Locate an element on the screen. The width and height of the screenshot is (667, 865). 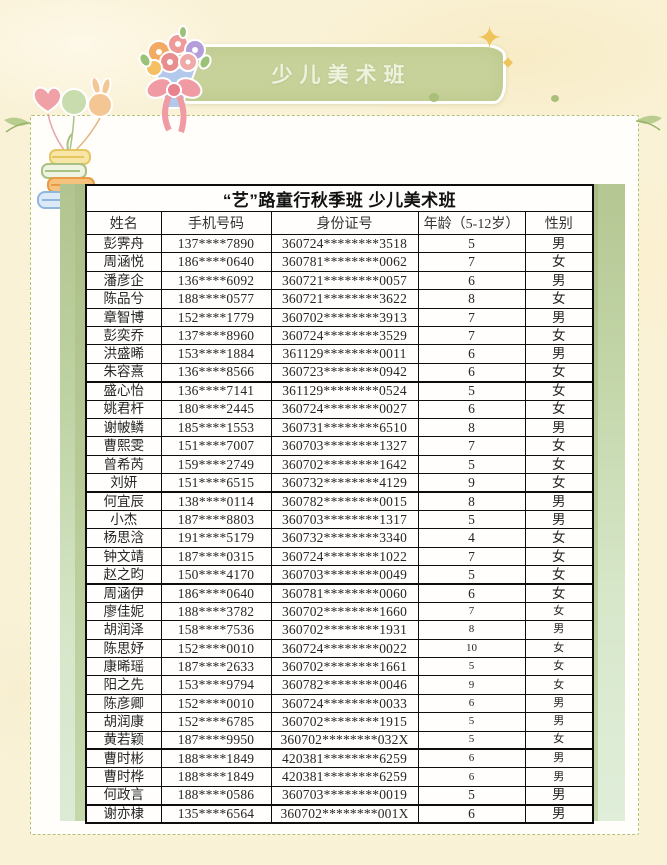
table-row: 陈彦卿 152****0010 360724********0033 6 男 is located at coordinates (339, 703).